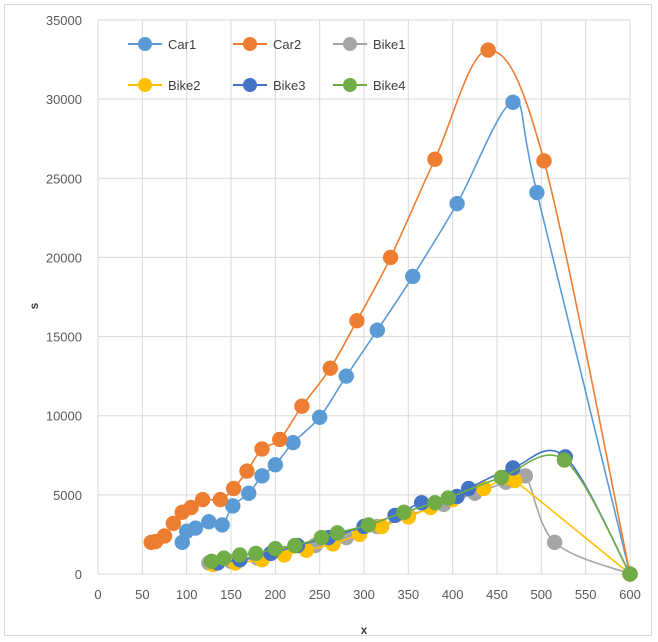  I want to click on legend-label-bike2: Bike2, so click(184, 85).